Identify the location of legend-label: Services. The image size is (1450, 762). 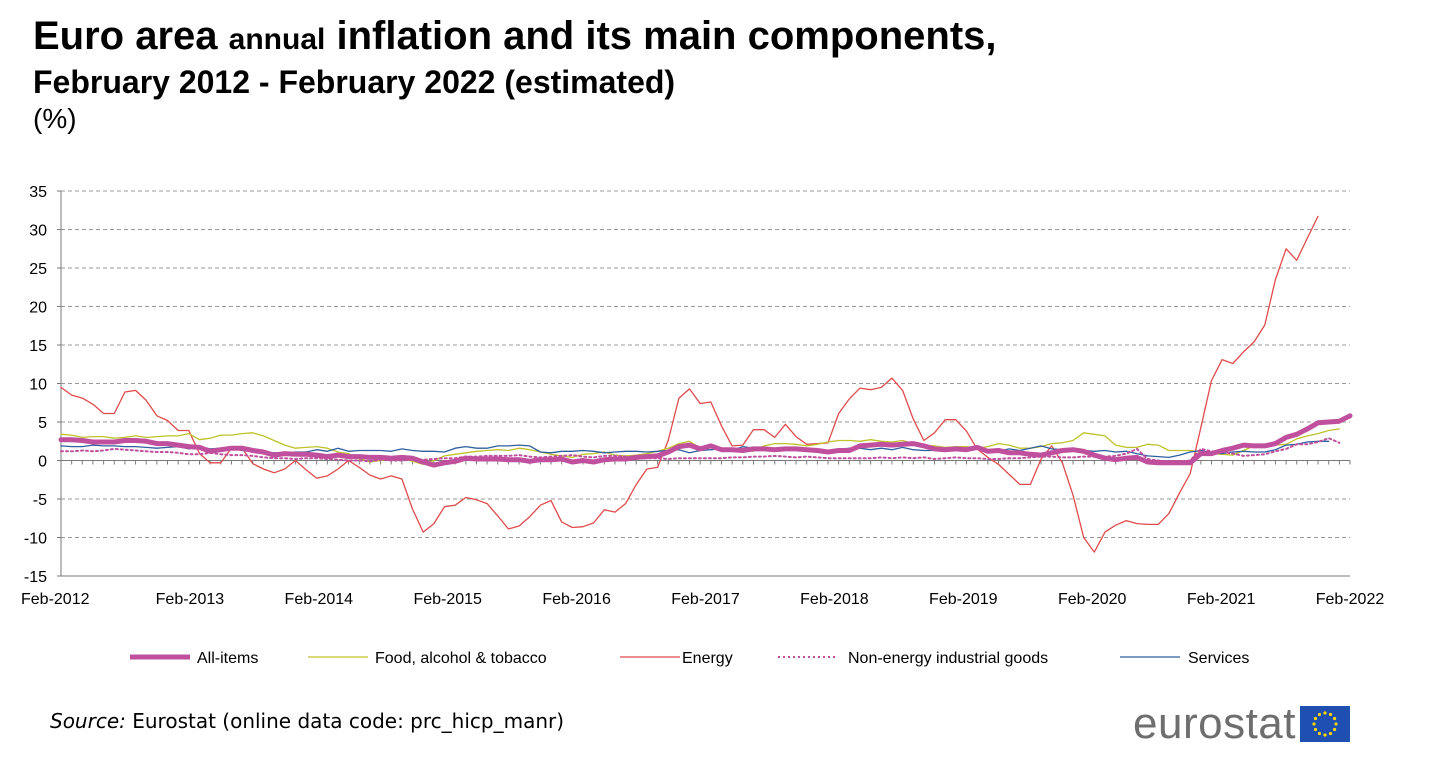
(1218, 658).